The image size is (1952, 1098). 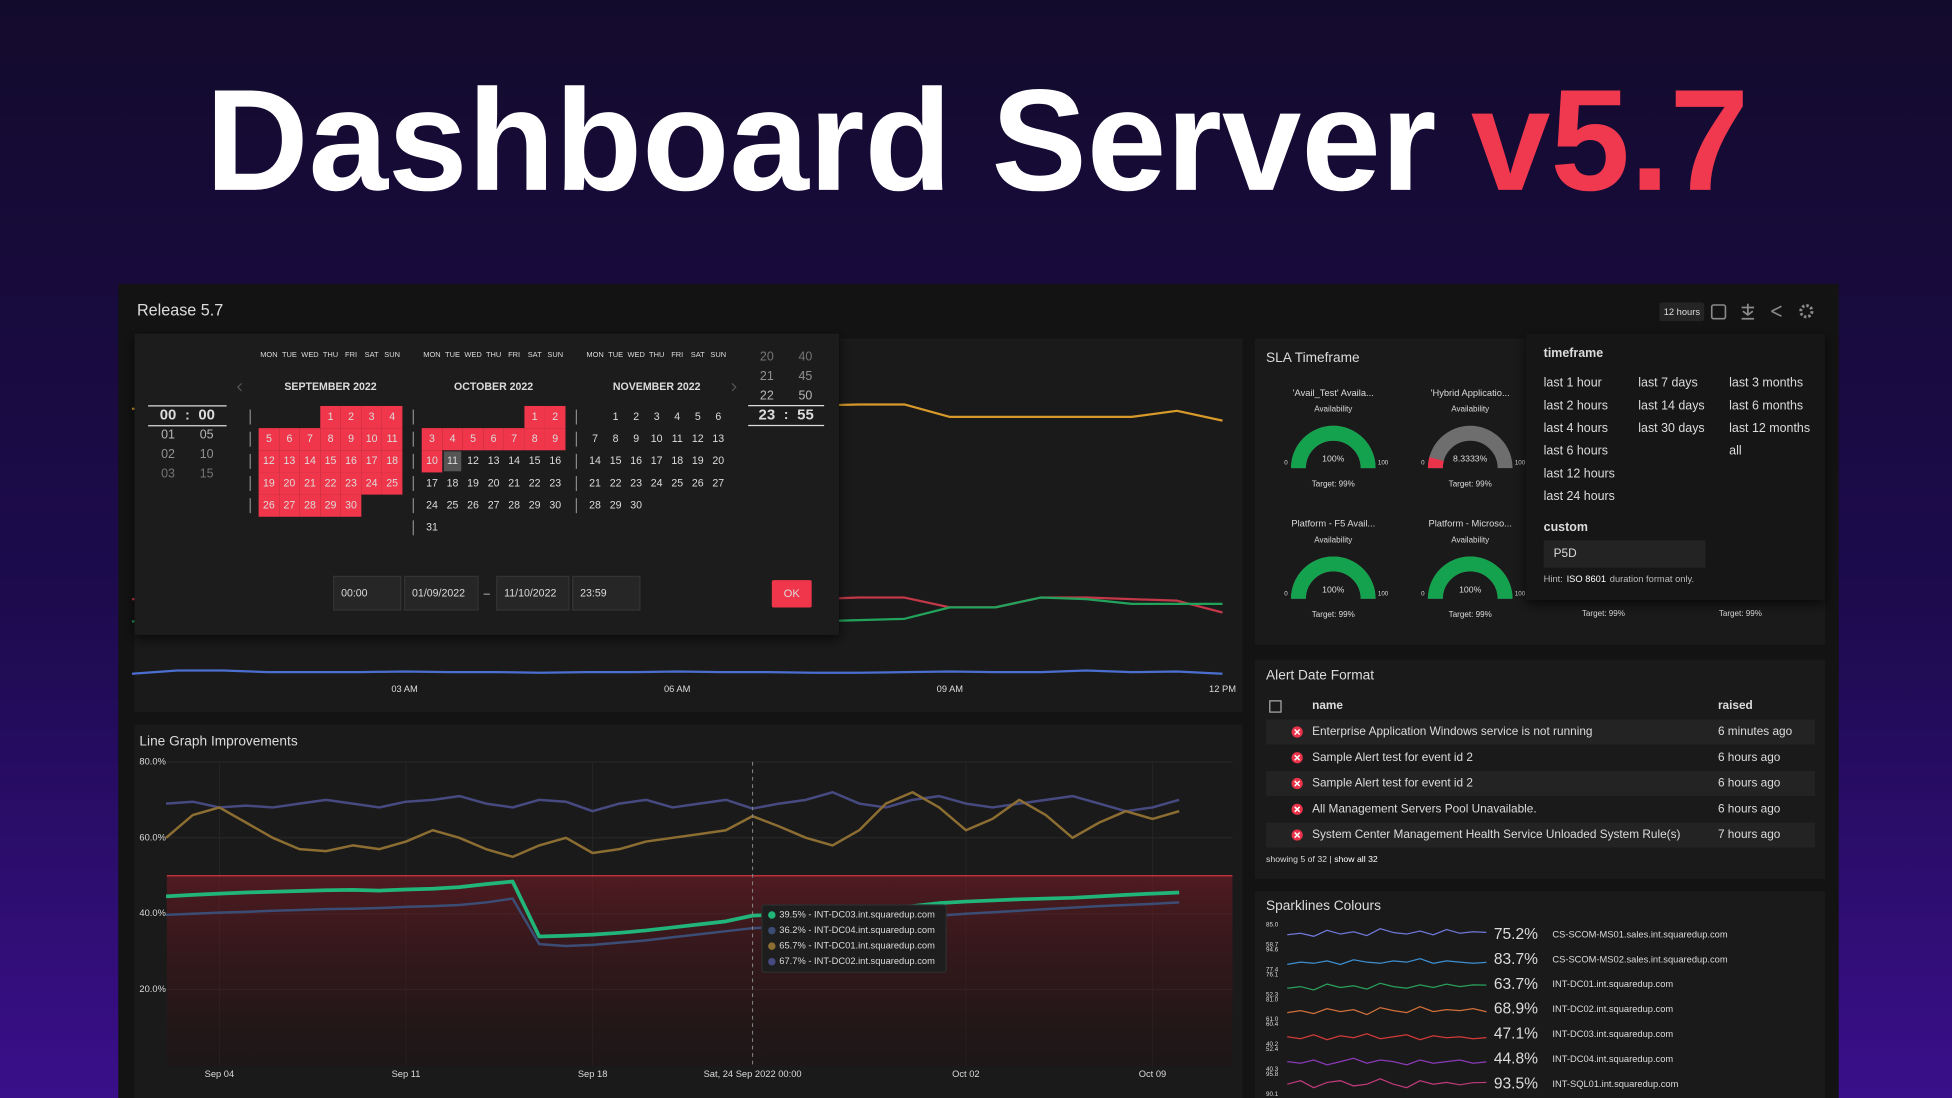 I want to click on select-all, so click(x=1275, y=706).